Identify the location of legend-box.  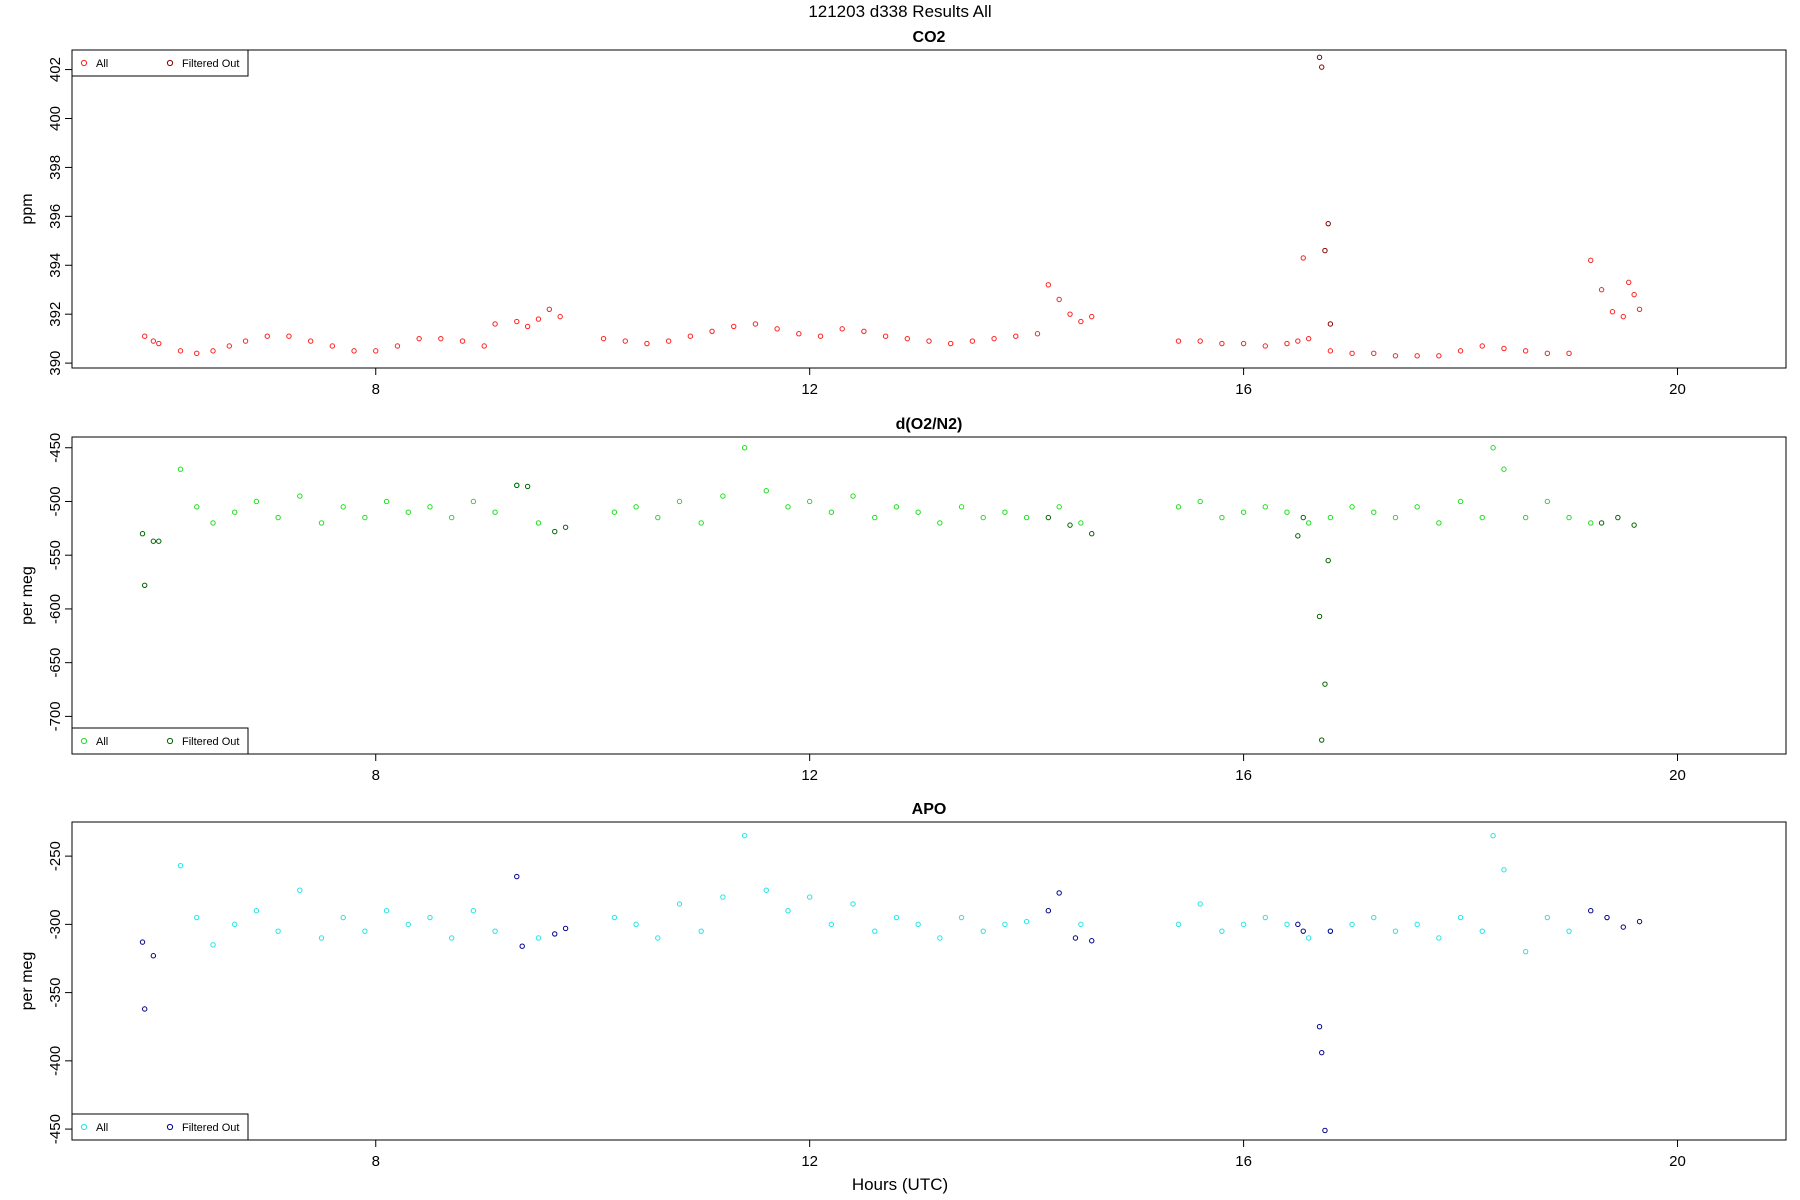
(160, 741).